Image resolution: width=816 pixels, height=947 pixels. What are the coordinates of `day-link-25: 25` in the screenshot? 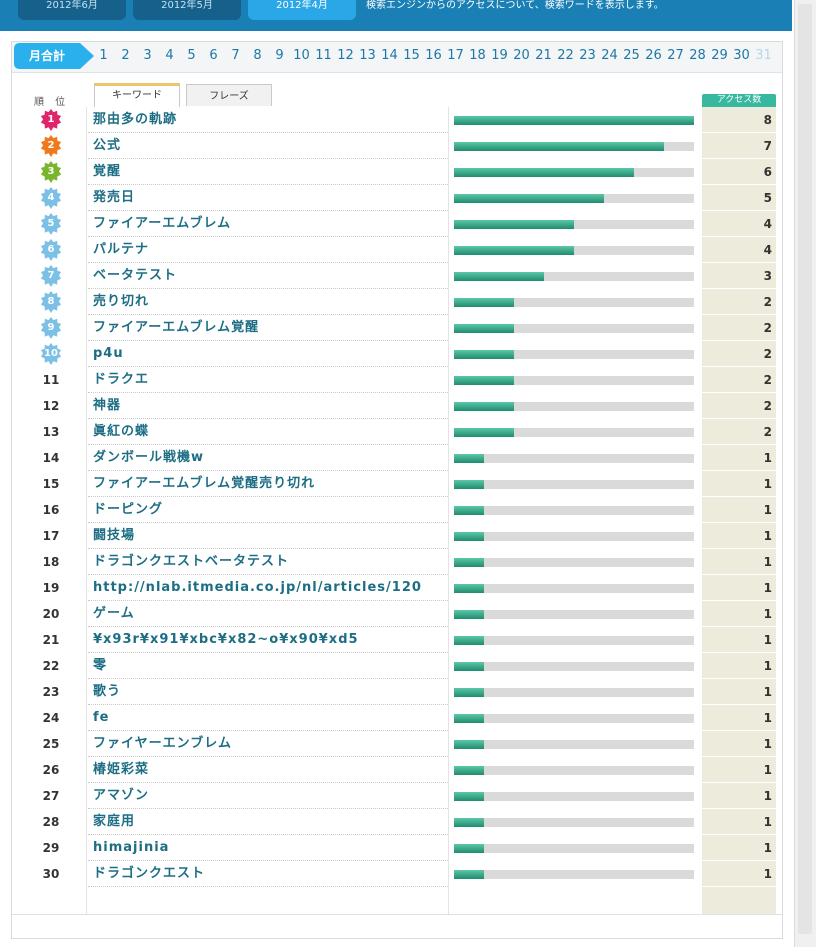 It's located at (631, 55).